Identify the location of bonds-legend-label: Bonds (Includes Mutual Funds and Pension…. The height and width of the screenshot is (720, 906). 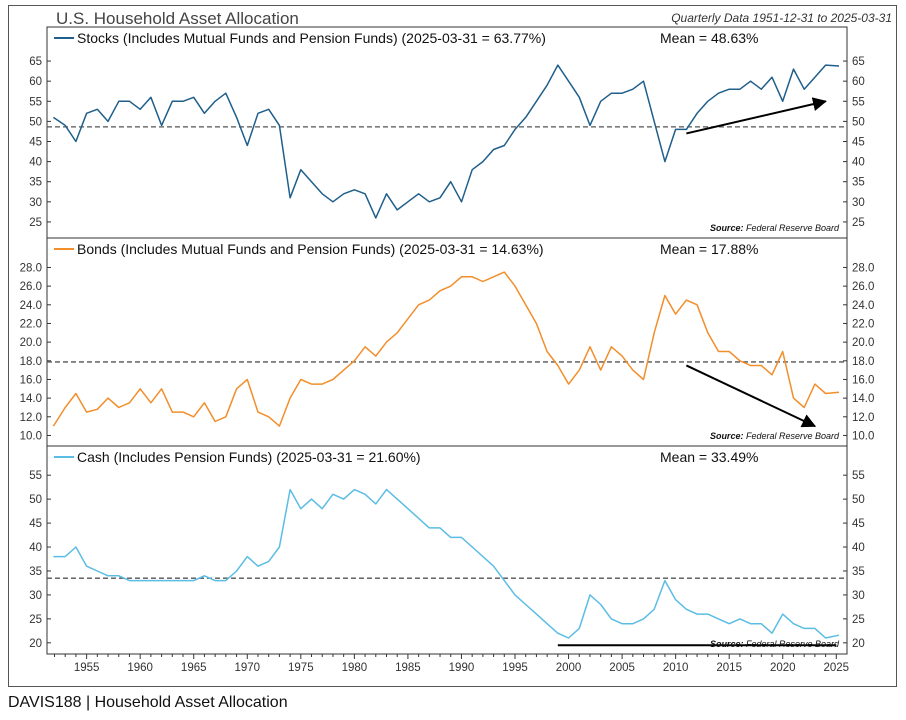
(310, 249).